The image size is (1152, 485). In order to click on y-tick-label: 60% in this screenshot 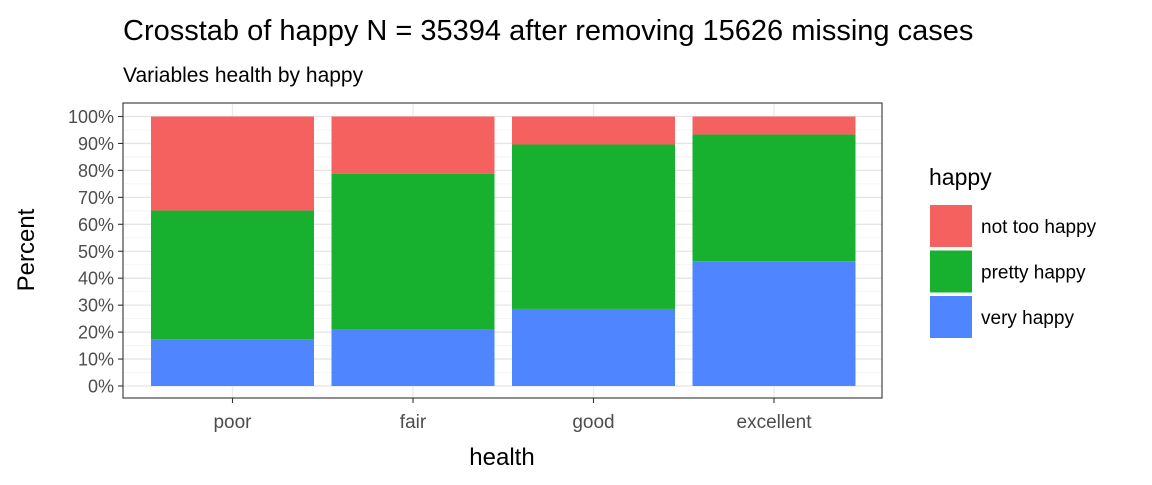, I will do `click(96, 225)`.